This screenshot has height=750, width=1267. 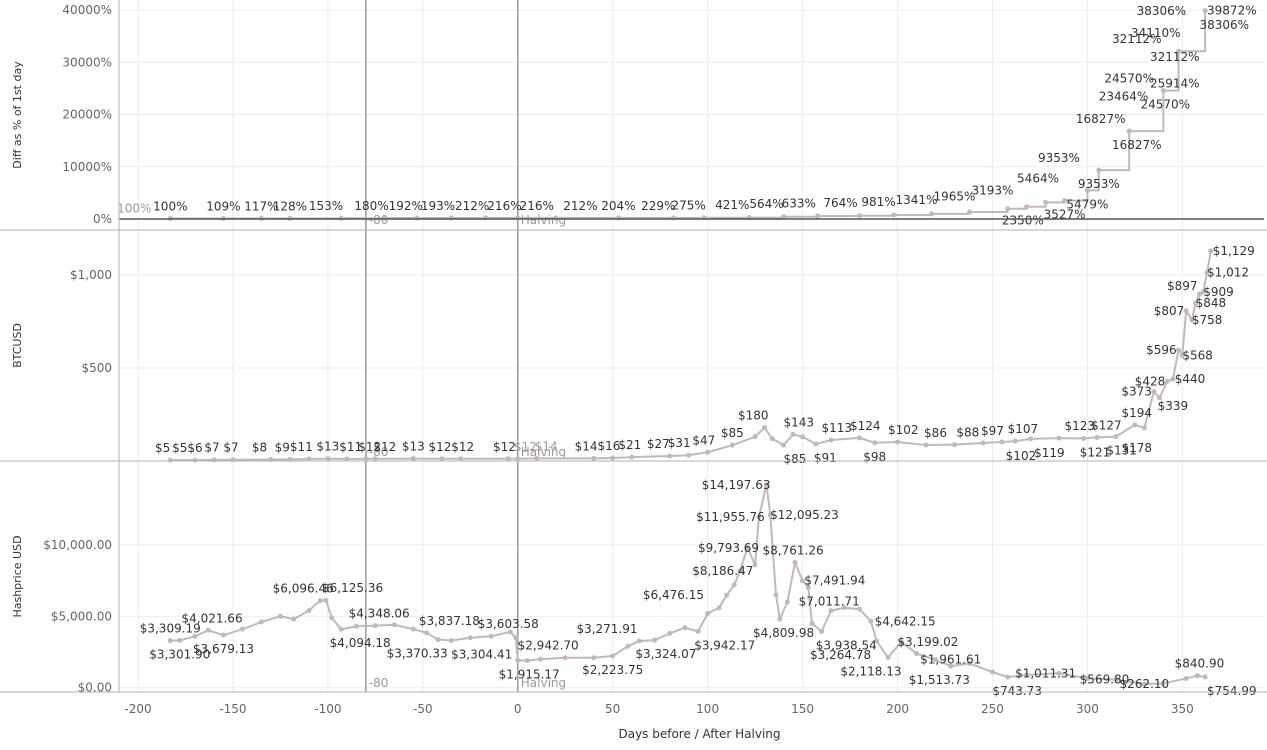 I want to click on data-label: $3,264.78, so click(x=840, y=655).